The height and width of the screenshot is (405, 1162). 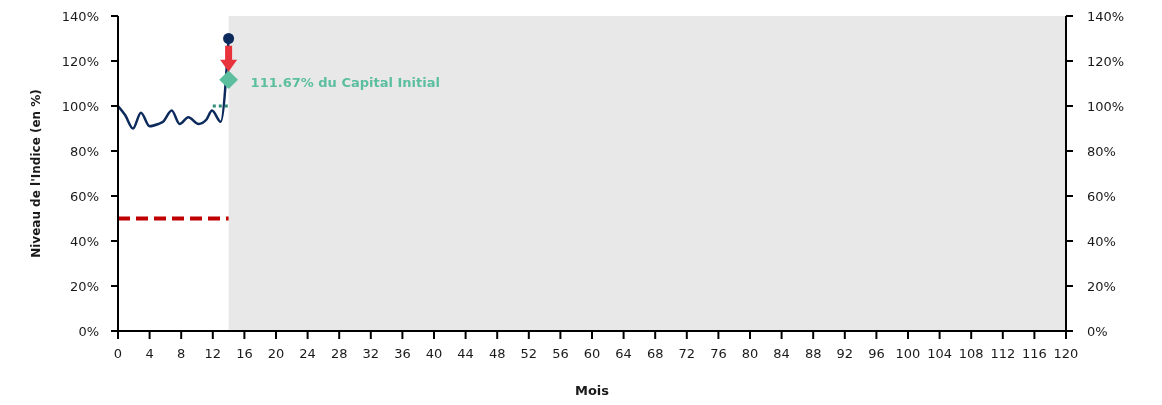 What do you see at coordinates (813, 354) in the screenshot?
I see `x-tick-label: 88` at bounding box center [813, 354].